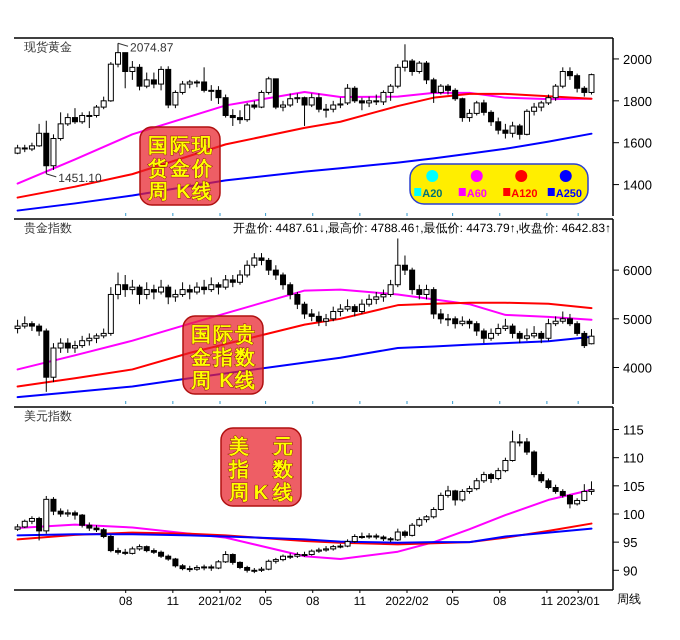  I want to click on y-tick-label: 90, so click(630, 570).